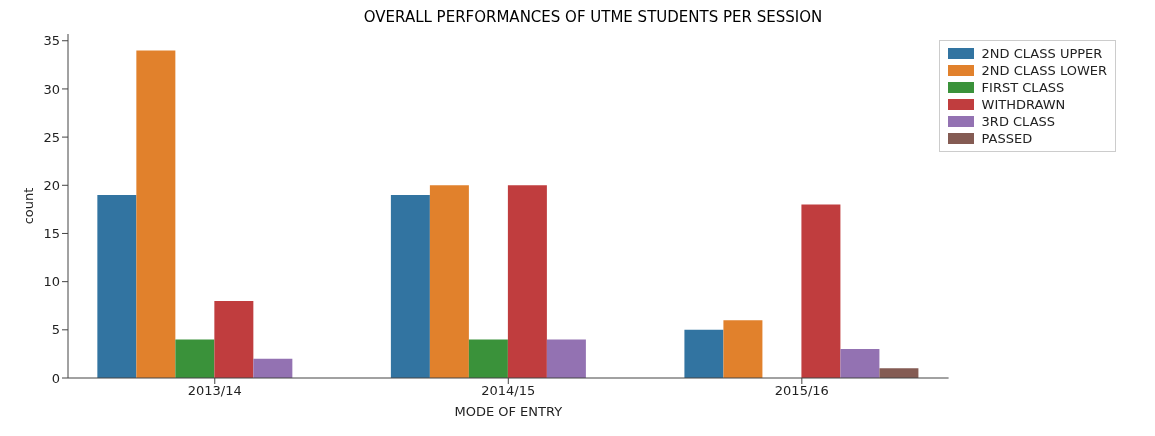 The height and width of the screenshot is (436, 1155). What do you see at coordinates (1023, 104) in the screenshot?
I see `legend-label: WITHDRAWN` at bounding box center [1023, 104].